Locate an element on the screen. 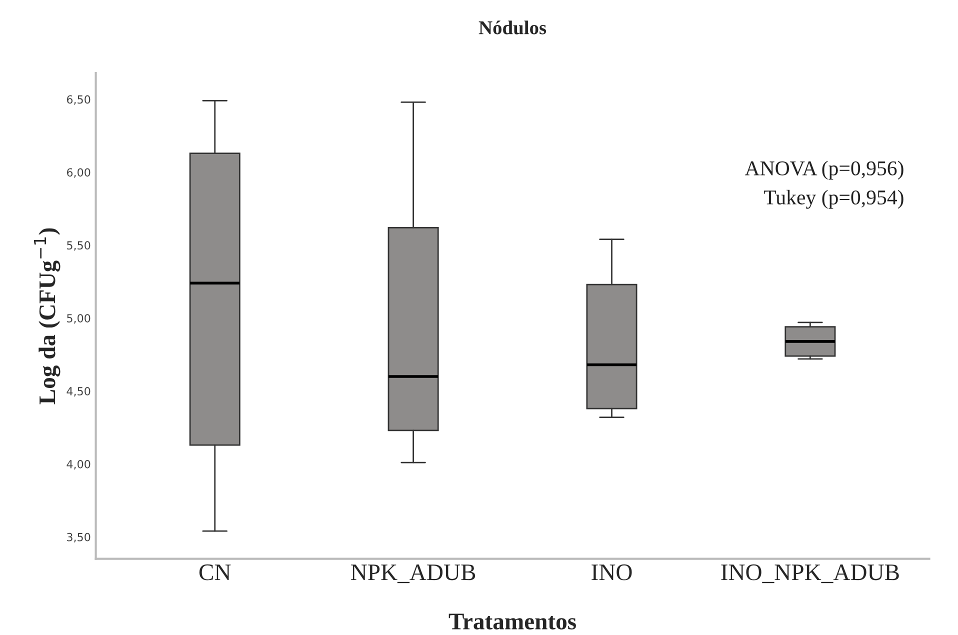 Image resolution: width=958 pixels, height=635 pixels. x-tick-label: INO_NPK_ADUB is located at coordinates (810, 574).